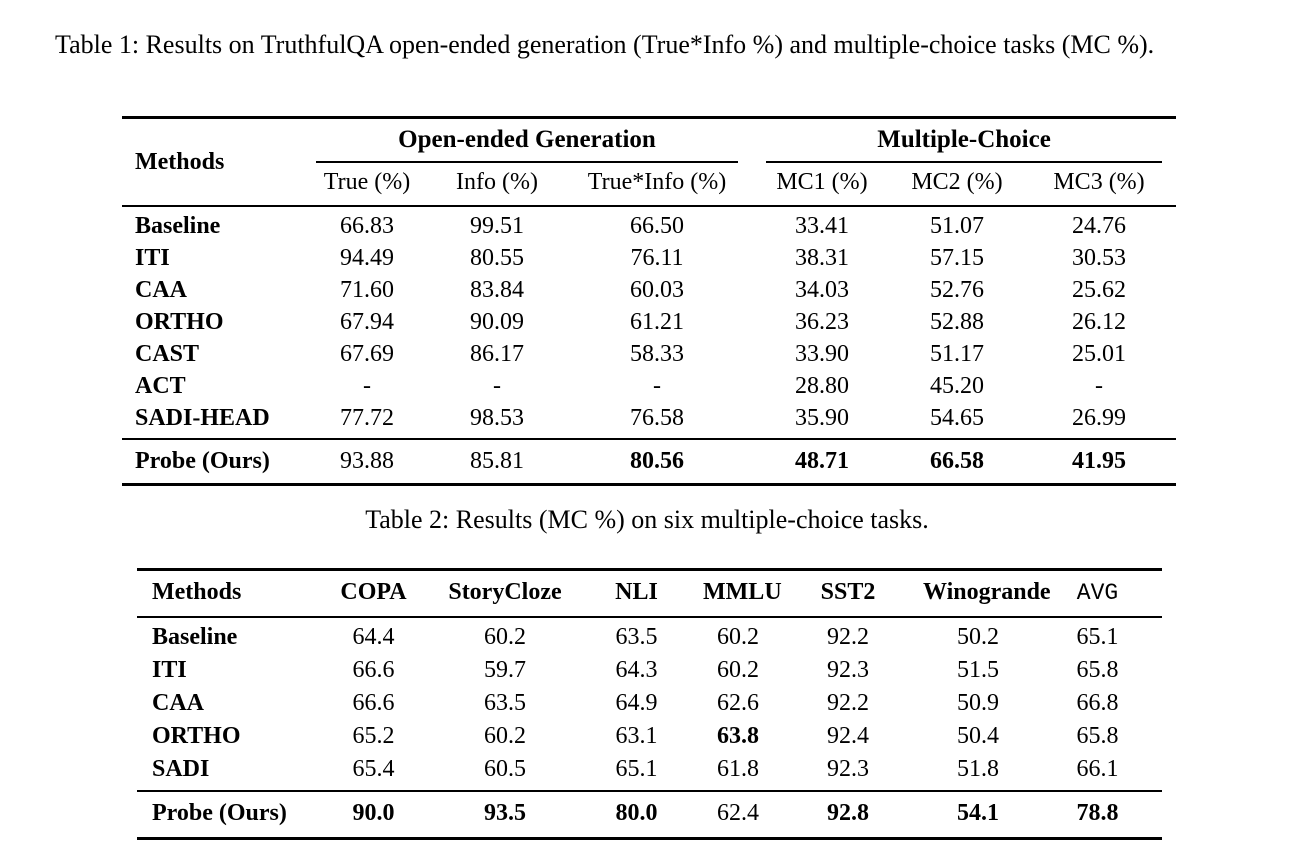  What do you see at coordinates (202, 418) in the screenshot?
I see `method-cell: SADI-HEAD` at bounding box center [202, 418].